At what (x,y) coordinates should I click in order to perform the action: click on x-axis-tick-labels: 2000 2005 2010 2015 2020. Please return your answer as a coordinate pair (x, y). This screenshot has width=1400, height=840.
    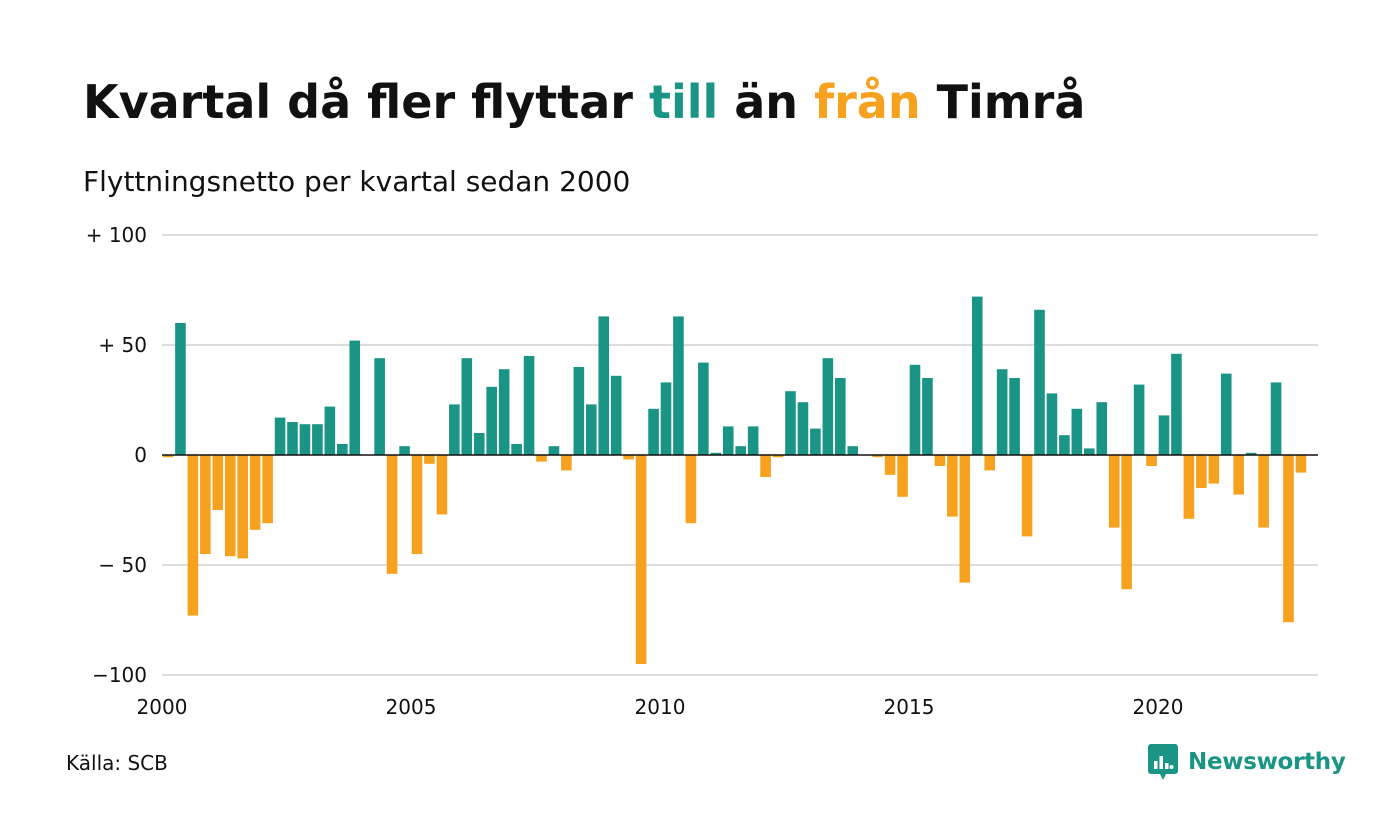
    Looking at the image, I should click on (660, 707).